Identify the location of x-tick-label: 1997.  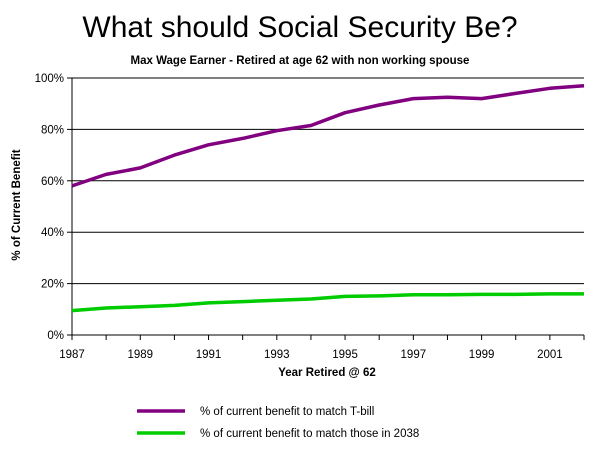
(414, 355).